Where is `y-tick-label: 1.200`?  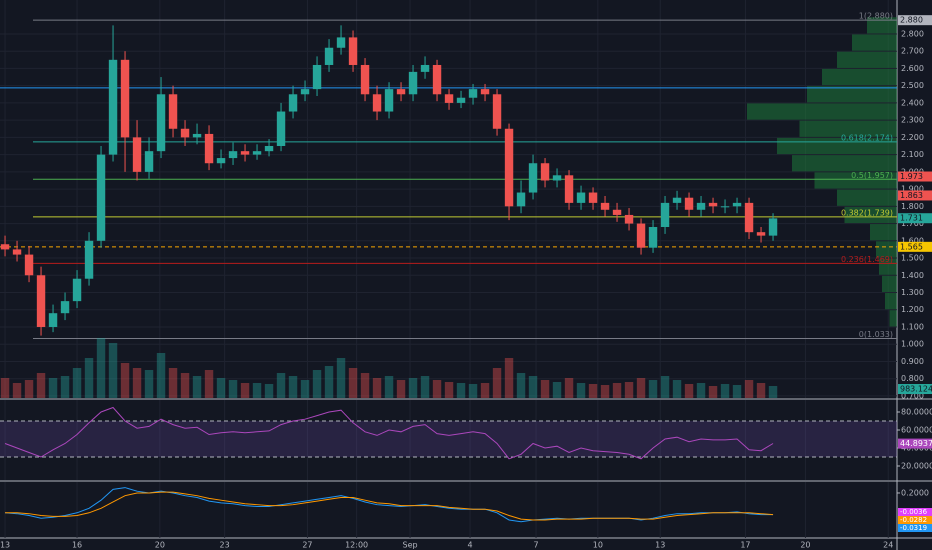
y-tick-label: 1.200 is located at coordinates (912, 309).